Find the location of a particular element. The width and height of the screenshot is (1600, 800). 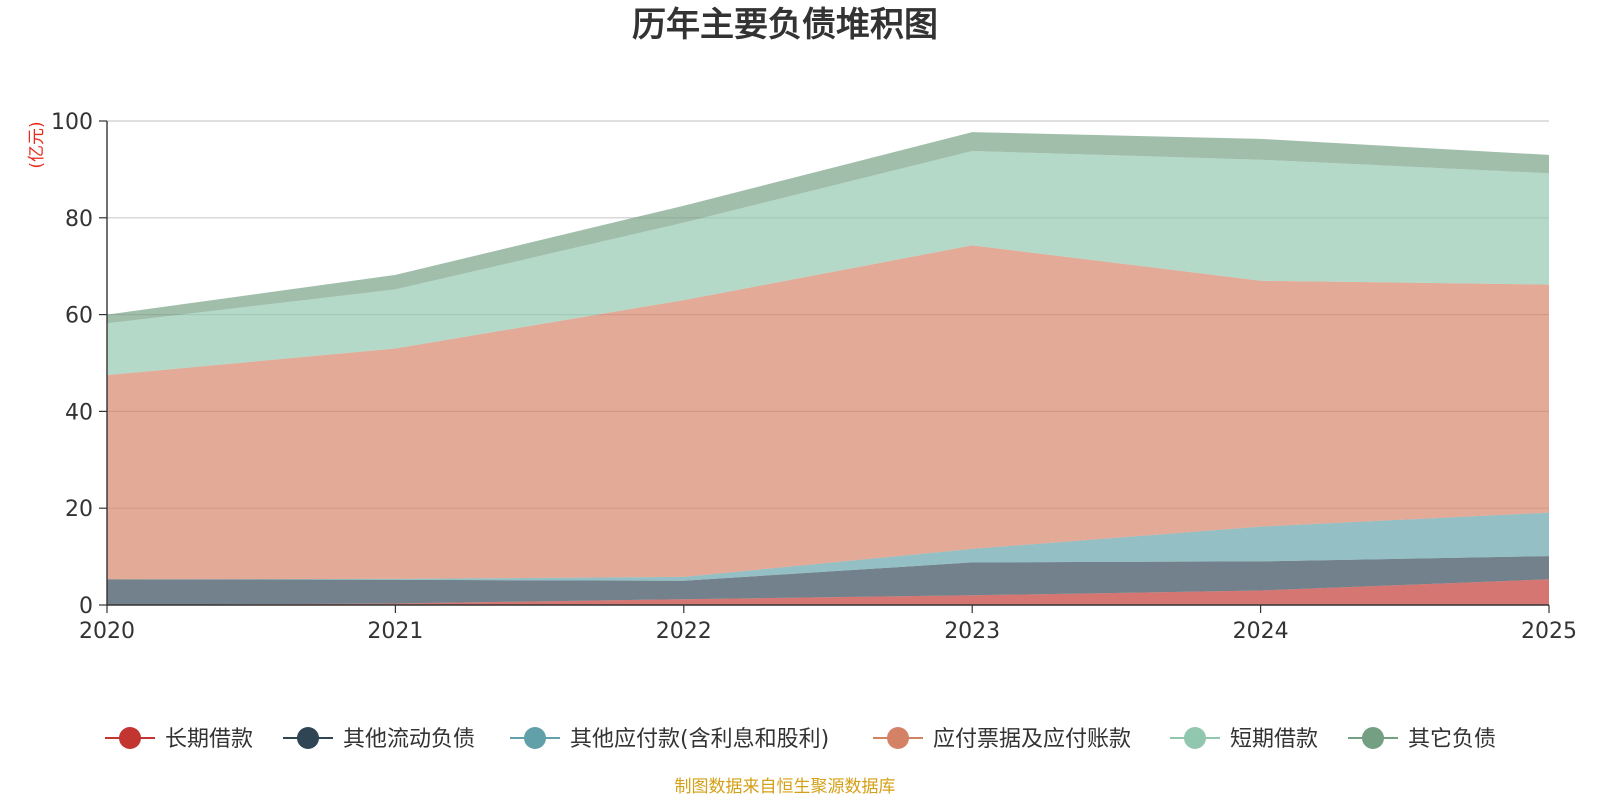

chart-title: 历年主要负债堆积图 is located at coordinates (785, 25).